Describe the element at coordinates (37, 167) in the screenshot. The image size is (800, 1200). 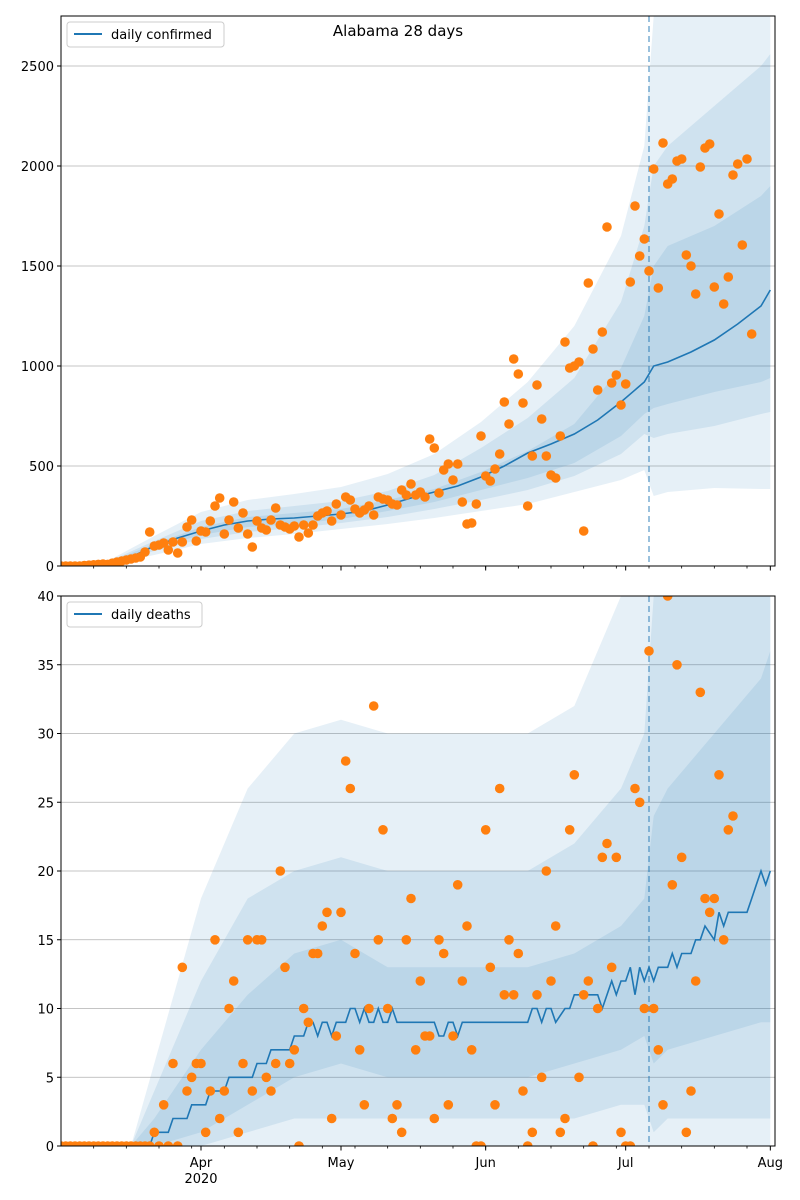
I see `confirmed-y-tick-label: 2000` at that location.